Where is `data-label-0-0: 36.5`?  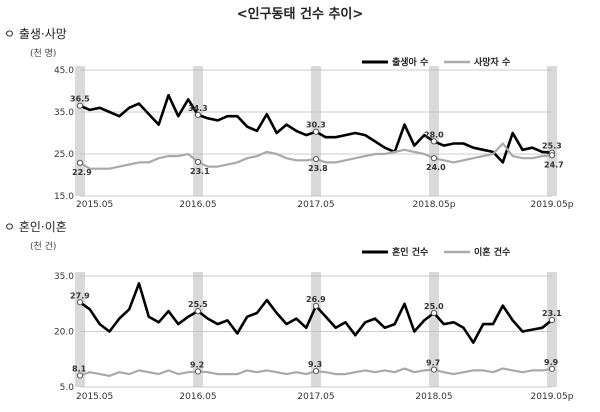 data-label-0-0: 36.5 is located at coordinates (80, 99).